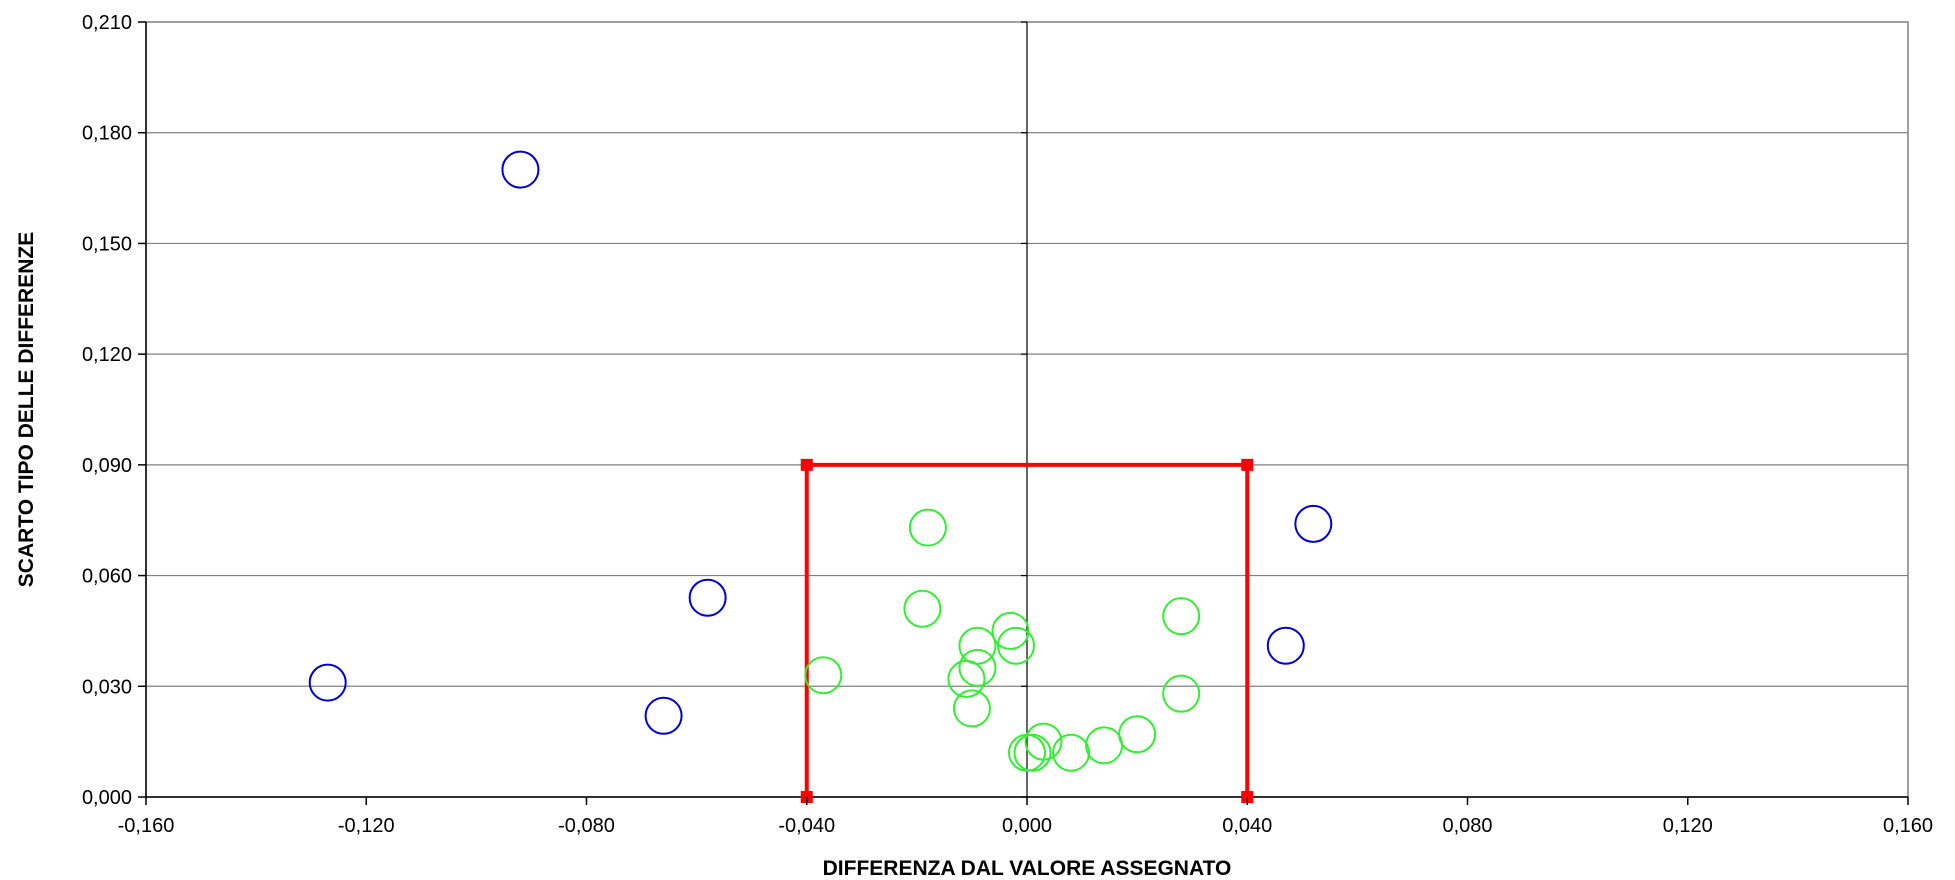  What do you see at coordinates (26, 409) in the screenshot?
I see `y-axis-title: SCARTO TIPO DELLE DIFFERENZE` at bounding box center [26, 409].